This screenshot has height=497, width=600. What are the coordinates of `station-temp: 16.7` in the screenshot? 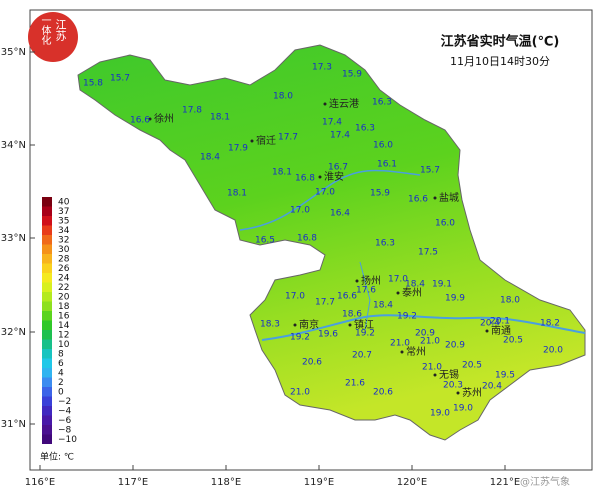 It's located at (338, 168).